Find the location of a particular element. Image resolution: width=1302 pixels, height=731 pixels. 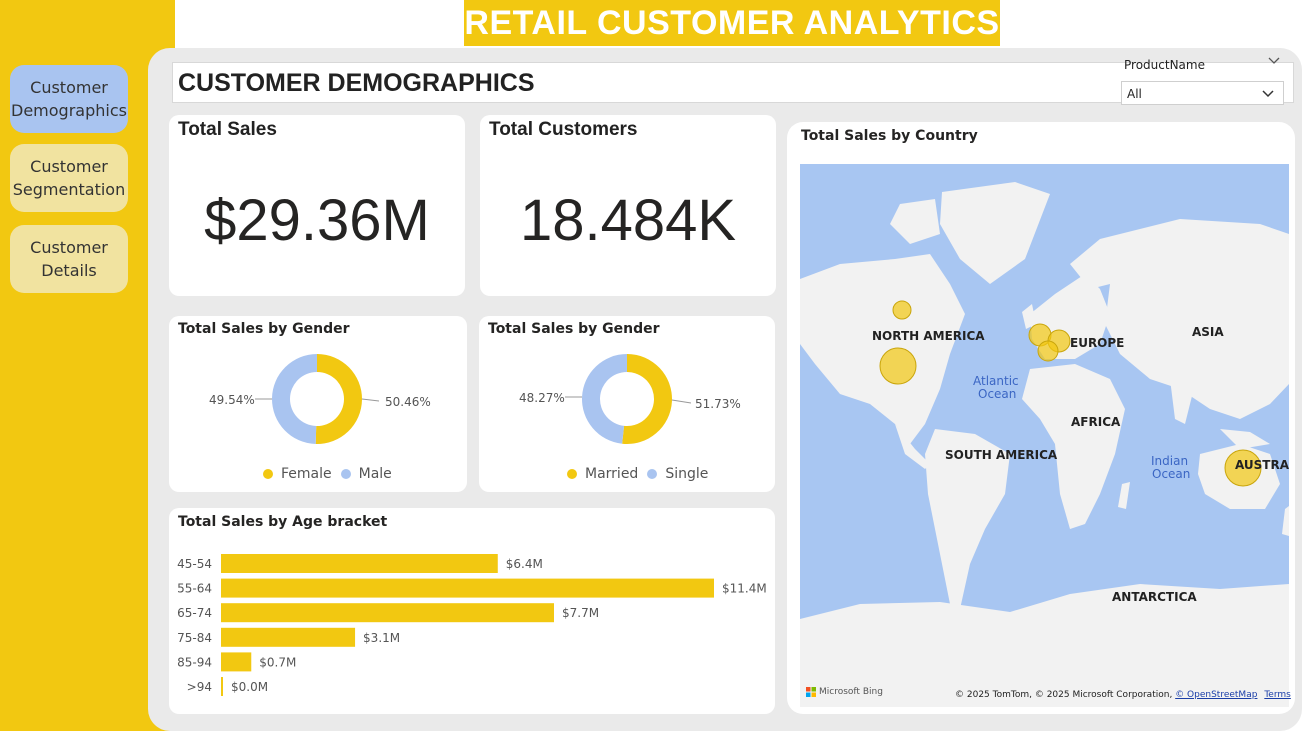

kpi-title: Total Sales is located at coordinates (227, 129).